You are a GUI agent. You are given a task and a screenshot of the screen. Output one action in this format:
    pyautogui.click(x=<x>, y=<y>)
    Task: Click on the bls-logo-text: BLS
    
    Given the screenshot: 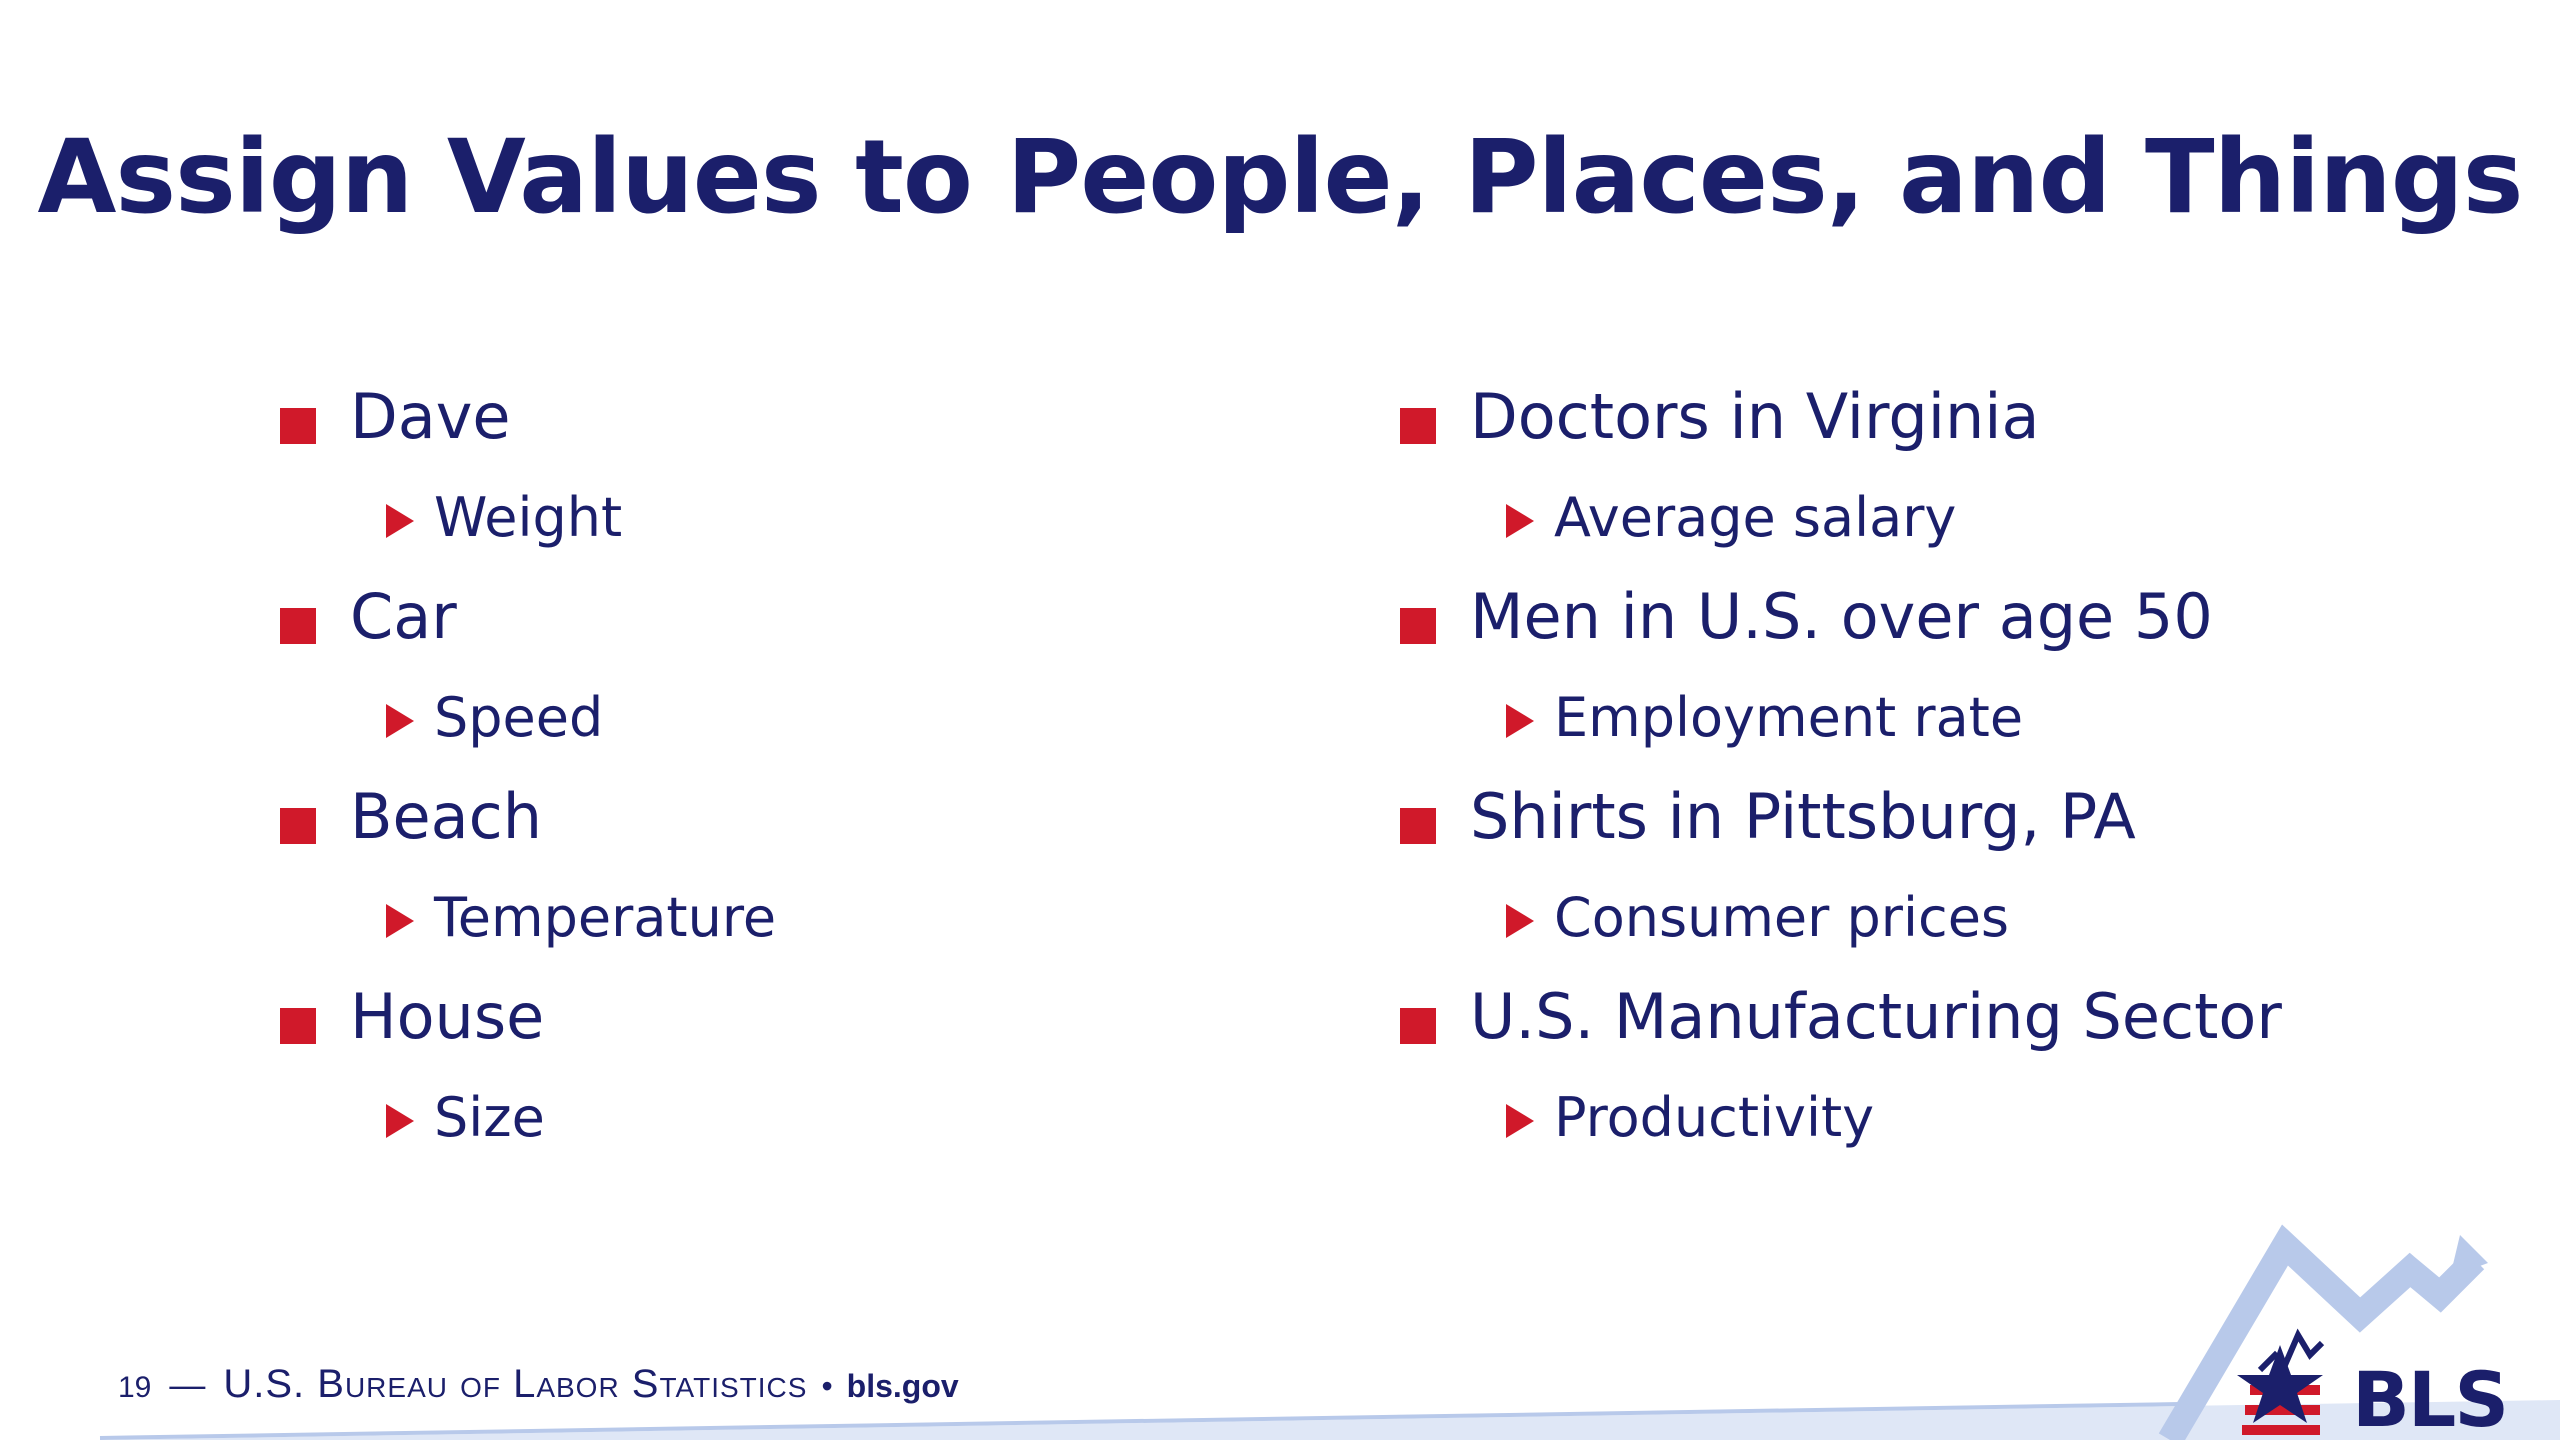 What is the action you would take?
    pyautogui.click(x=2430, y=1397)
    